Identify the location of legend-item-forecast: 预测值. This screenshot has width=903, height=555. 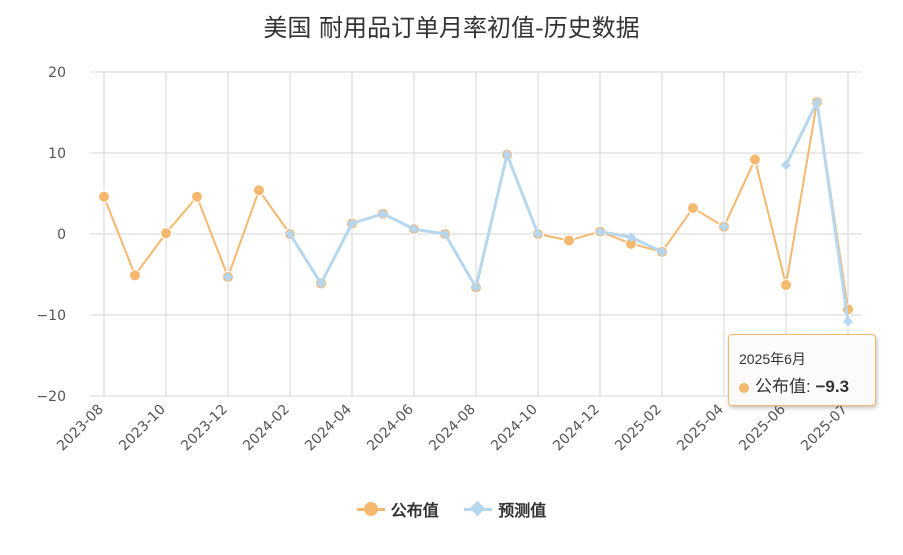
(505, 509).